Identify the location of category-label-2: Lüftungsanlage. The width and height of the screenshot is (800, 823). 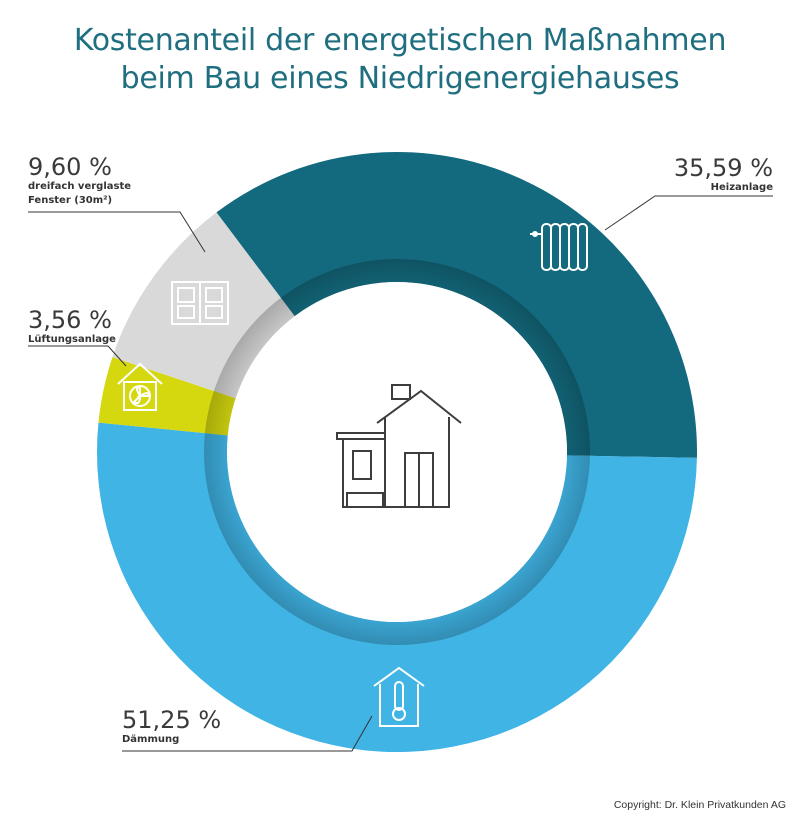
(72, 339).